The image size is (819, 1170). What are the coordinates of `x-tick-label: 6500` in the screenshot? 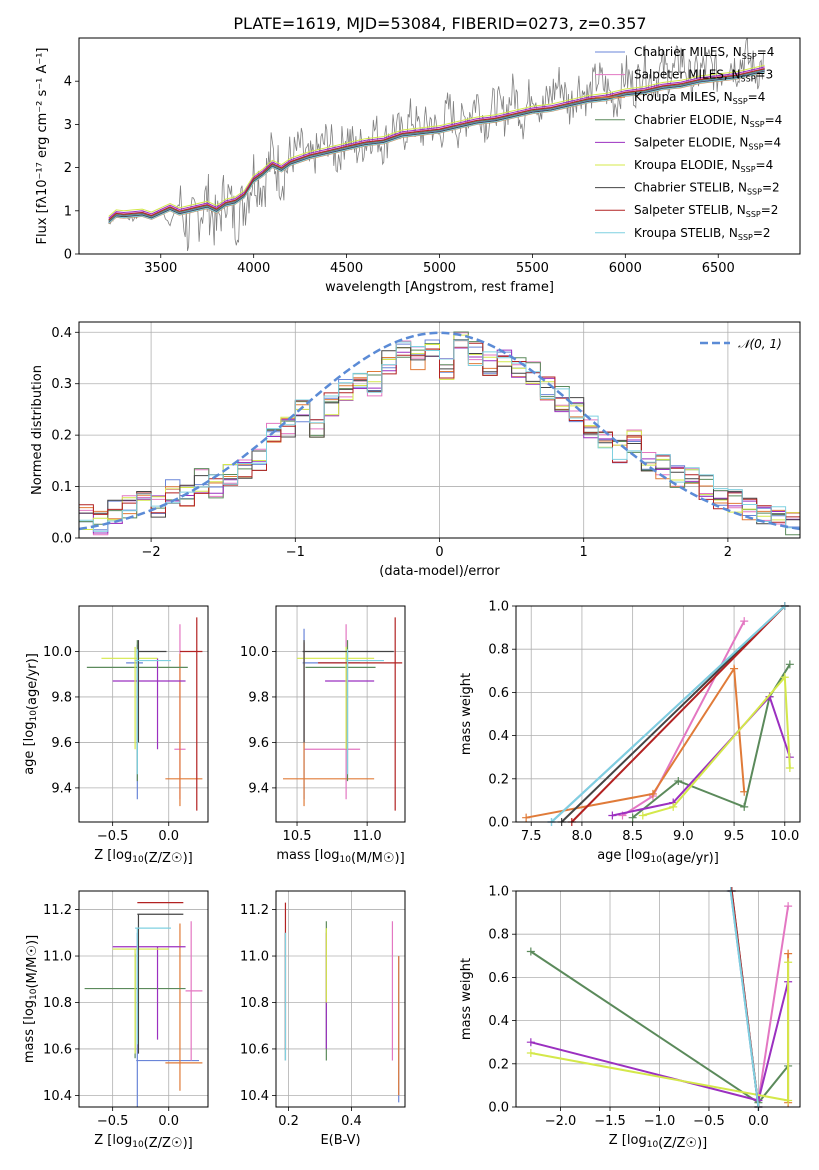 It's located at (718, 268).